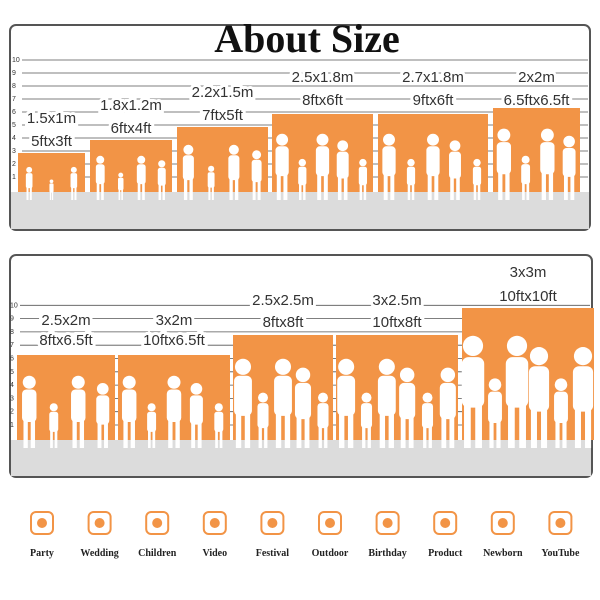 The height and width of the screenshot is (600, 600). What do you see at coordinates (99, 553) in the screenshot?
I see `use-label: Wedding` at bounding box center [99, 553].